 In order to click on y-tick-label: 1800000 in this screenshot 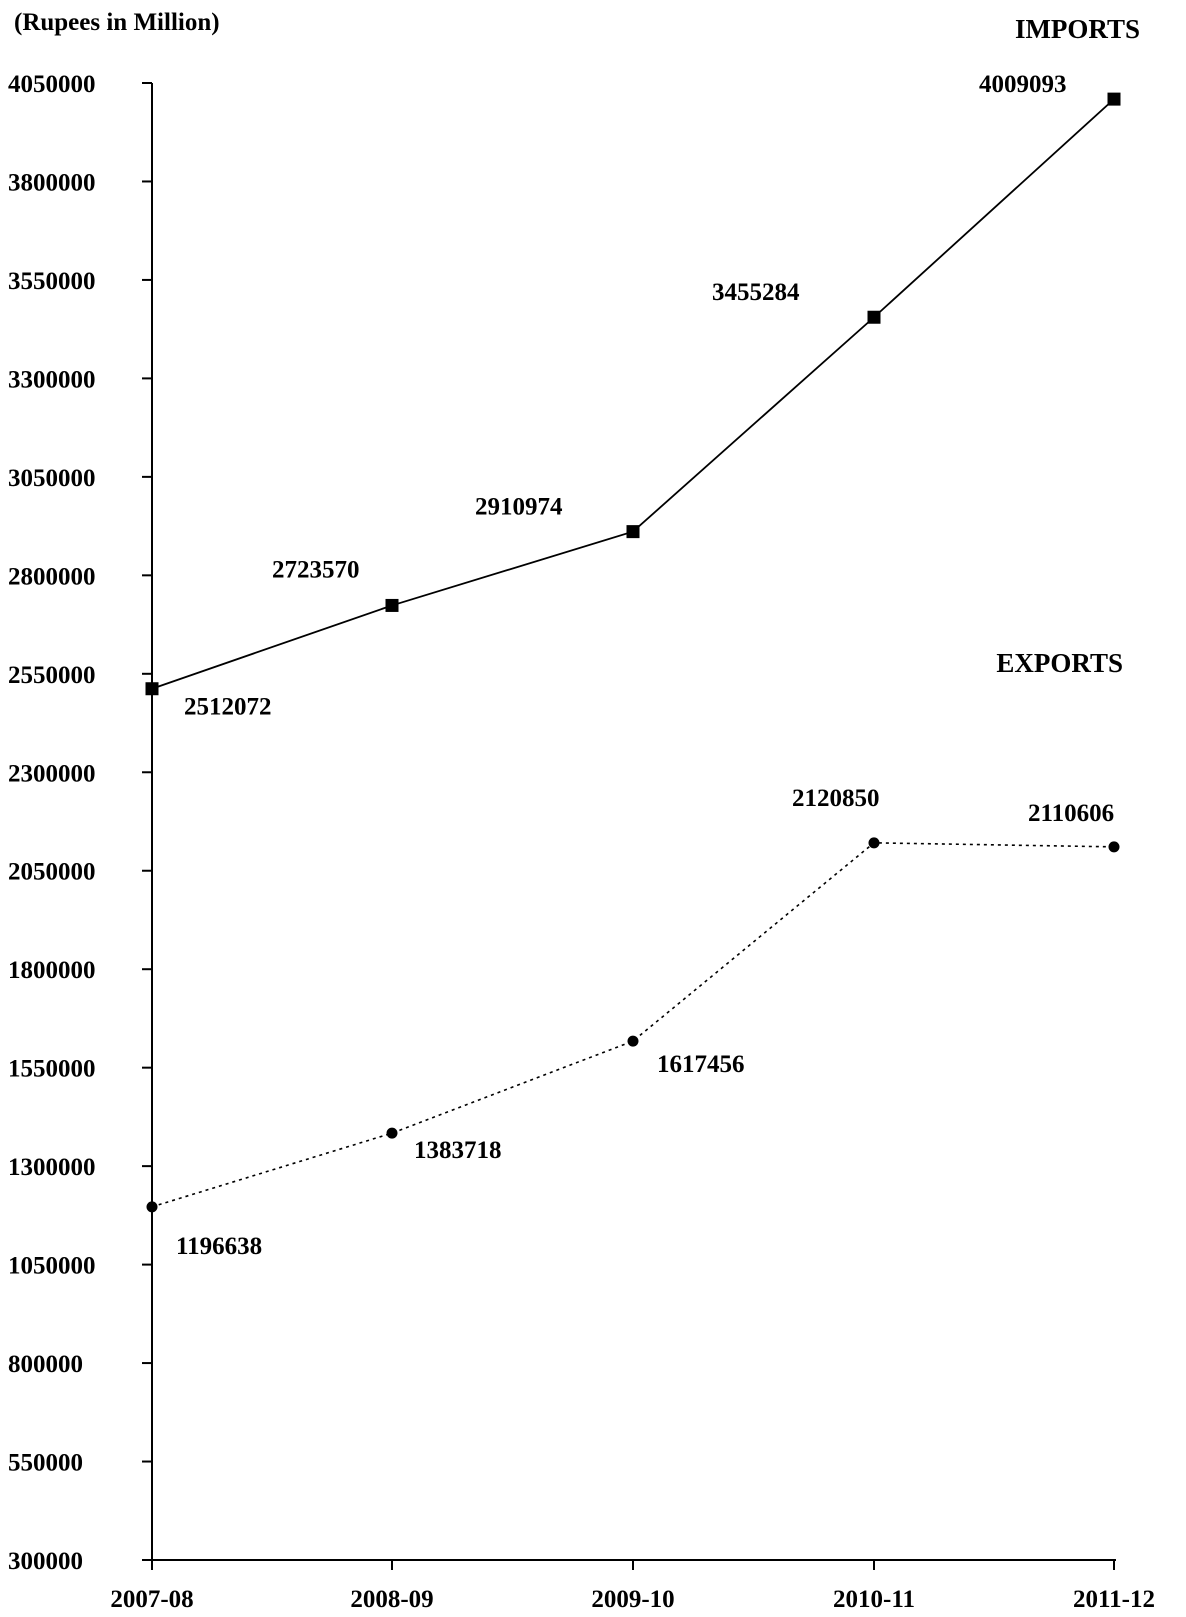, I will do `click(52, 970)`.